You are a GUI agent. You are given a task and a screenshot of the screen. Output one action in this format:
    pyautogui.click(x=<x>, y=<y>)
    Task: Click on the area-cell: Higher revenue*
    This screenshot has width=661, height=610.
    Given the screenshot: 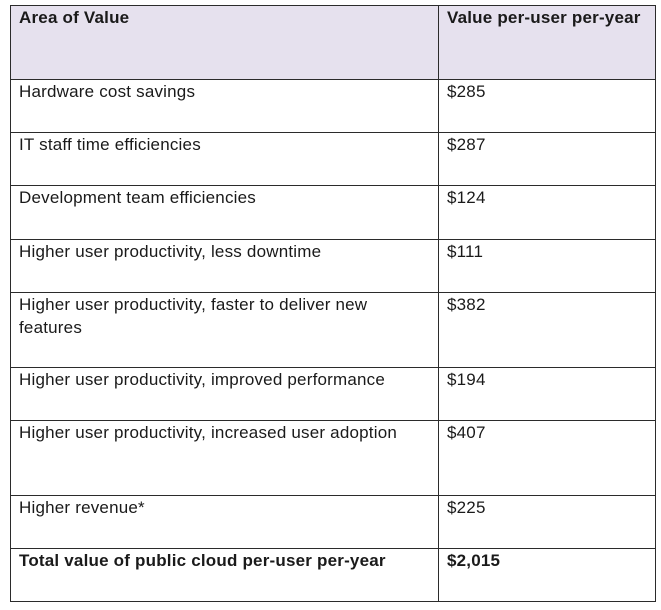 What is the action you would take?
    pyautogui.click(x=224, y=522)
    